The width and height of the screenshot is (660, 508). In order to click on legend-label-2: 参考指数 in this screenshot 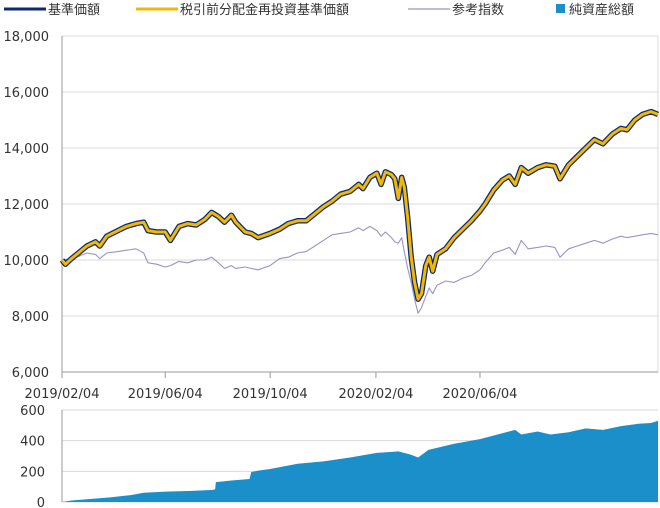, I will do `click(478, 10)`.